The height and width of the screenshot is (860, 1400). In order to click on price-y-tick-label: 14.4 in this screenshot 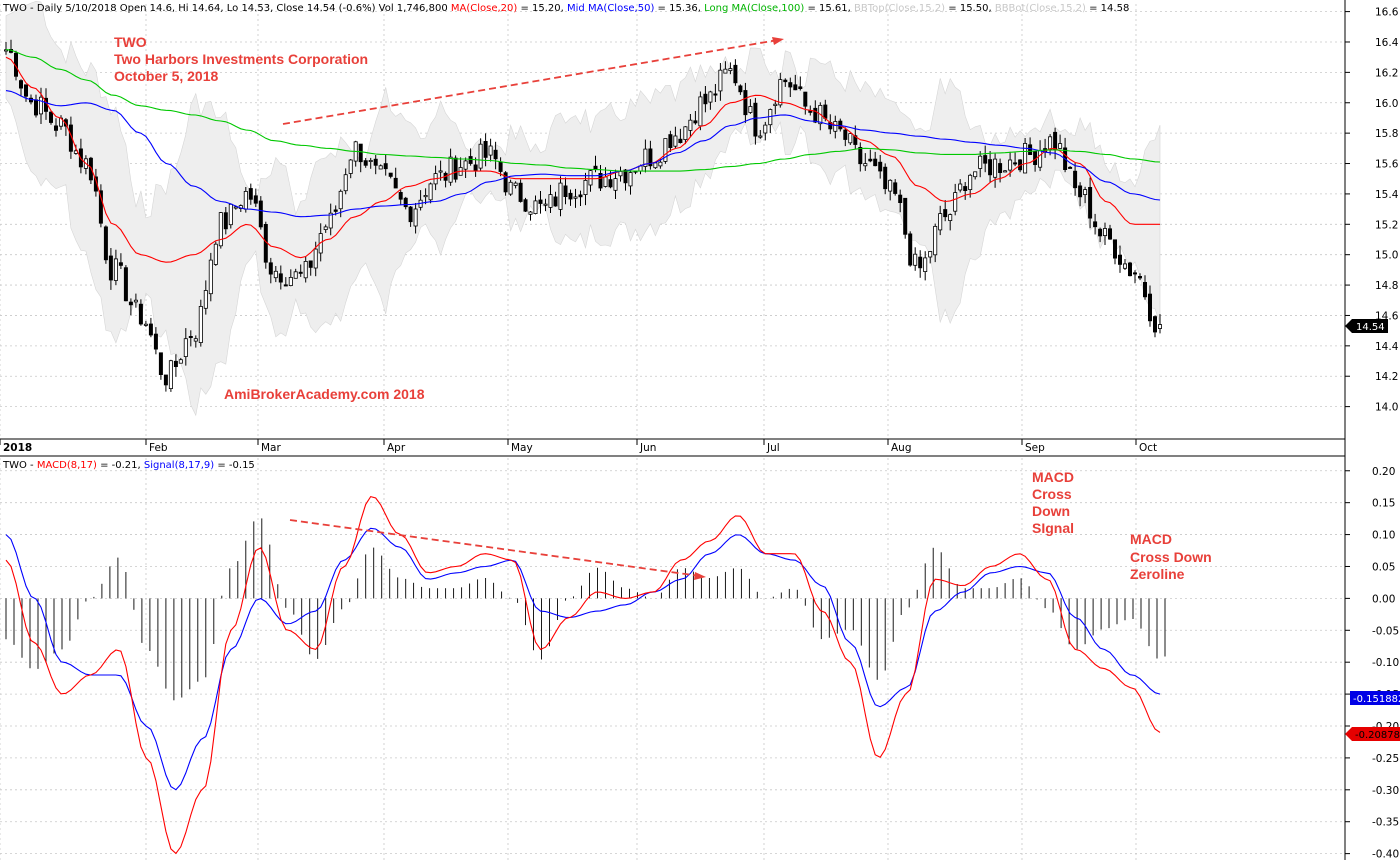, I will do `click(1387, 347)`.